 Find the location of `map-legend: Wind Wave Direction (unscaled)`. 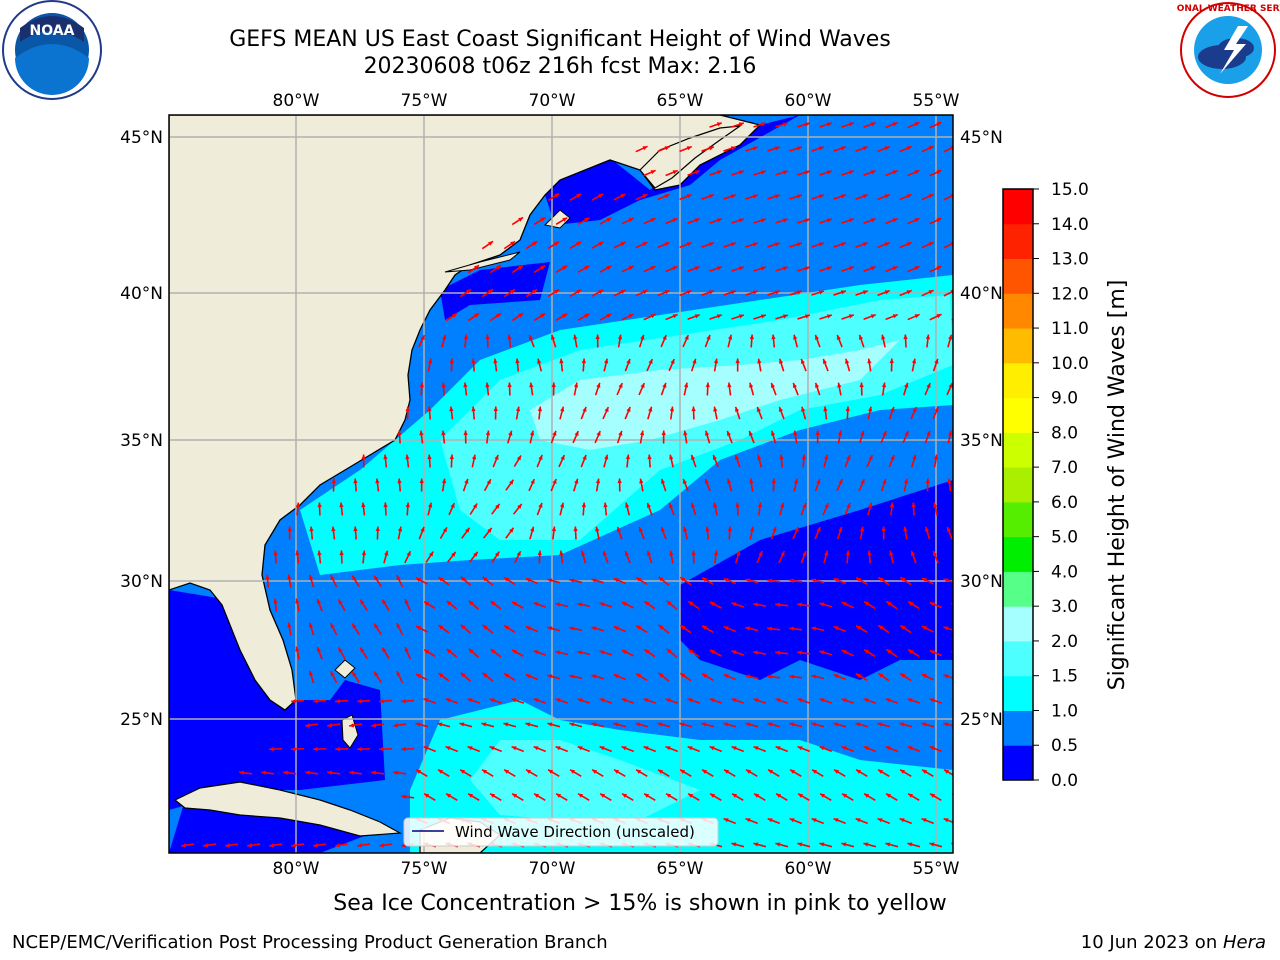

map-legend: Wind Wave Direction (unscaled) is located at coordinates (561, 832).